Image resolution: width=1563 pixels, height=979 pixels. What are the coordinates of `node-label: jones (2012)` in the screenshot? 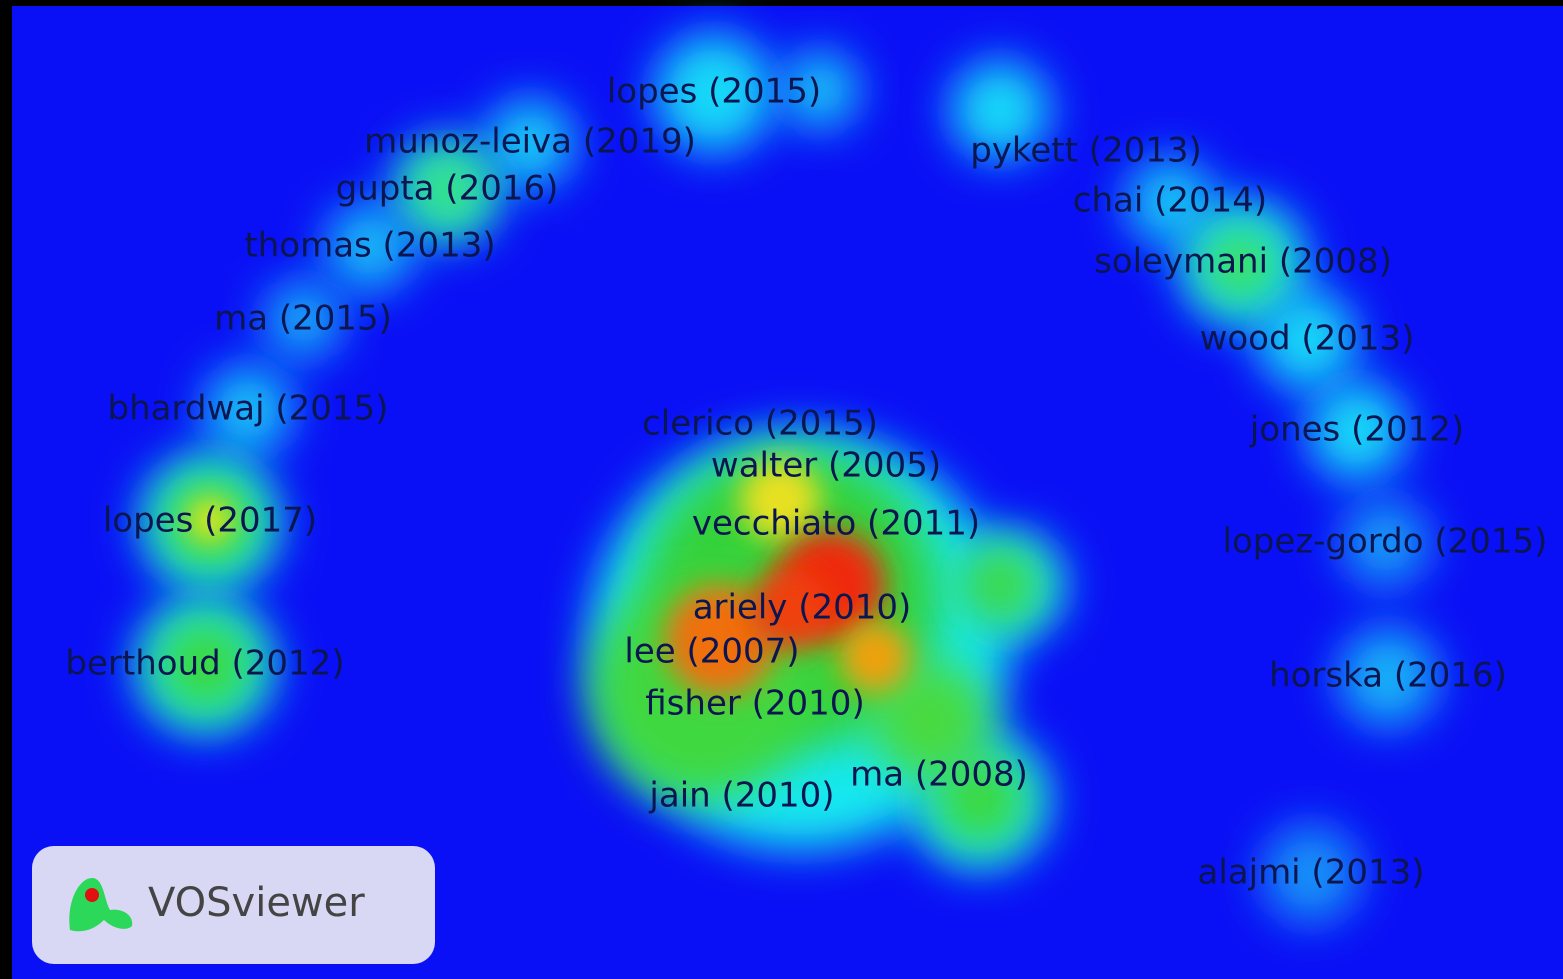 It's located at (1356, 430).